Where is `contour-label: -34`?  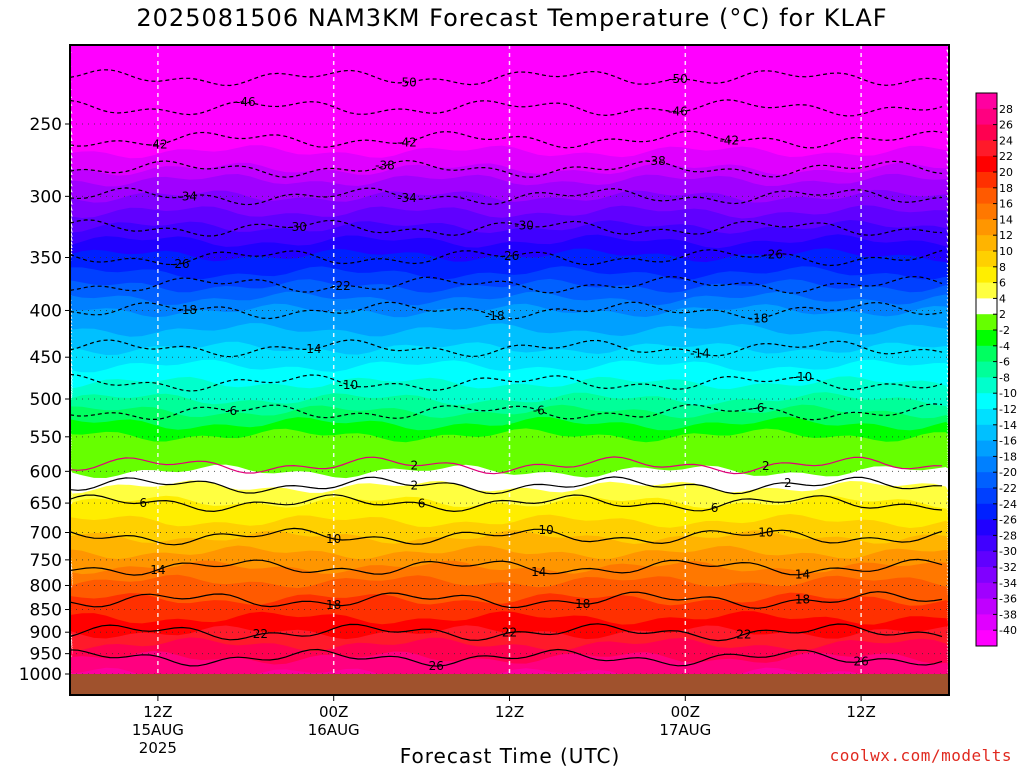 contour-label: -34 is located at coordinates (407, 198).